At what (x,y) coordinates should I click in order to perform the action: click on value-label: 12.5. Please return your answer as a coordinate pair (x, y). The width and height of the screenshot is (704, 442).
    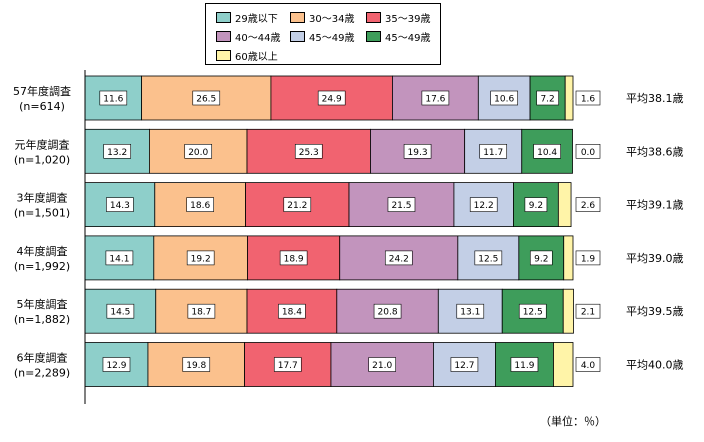
    Looking at the image, I should click on (488, 259).